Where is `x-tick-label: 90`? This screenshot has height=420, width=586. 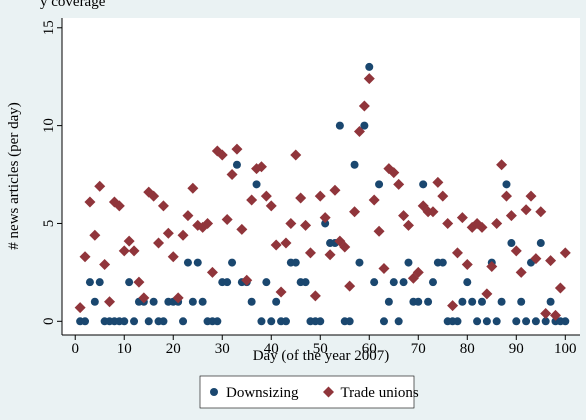 x-tick-label: 90 is located at coordinates (516, 349).